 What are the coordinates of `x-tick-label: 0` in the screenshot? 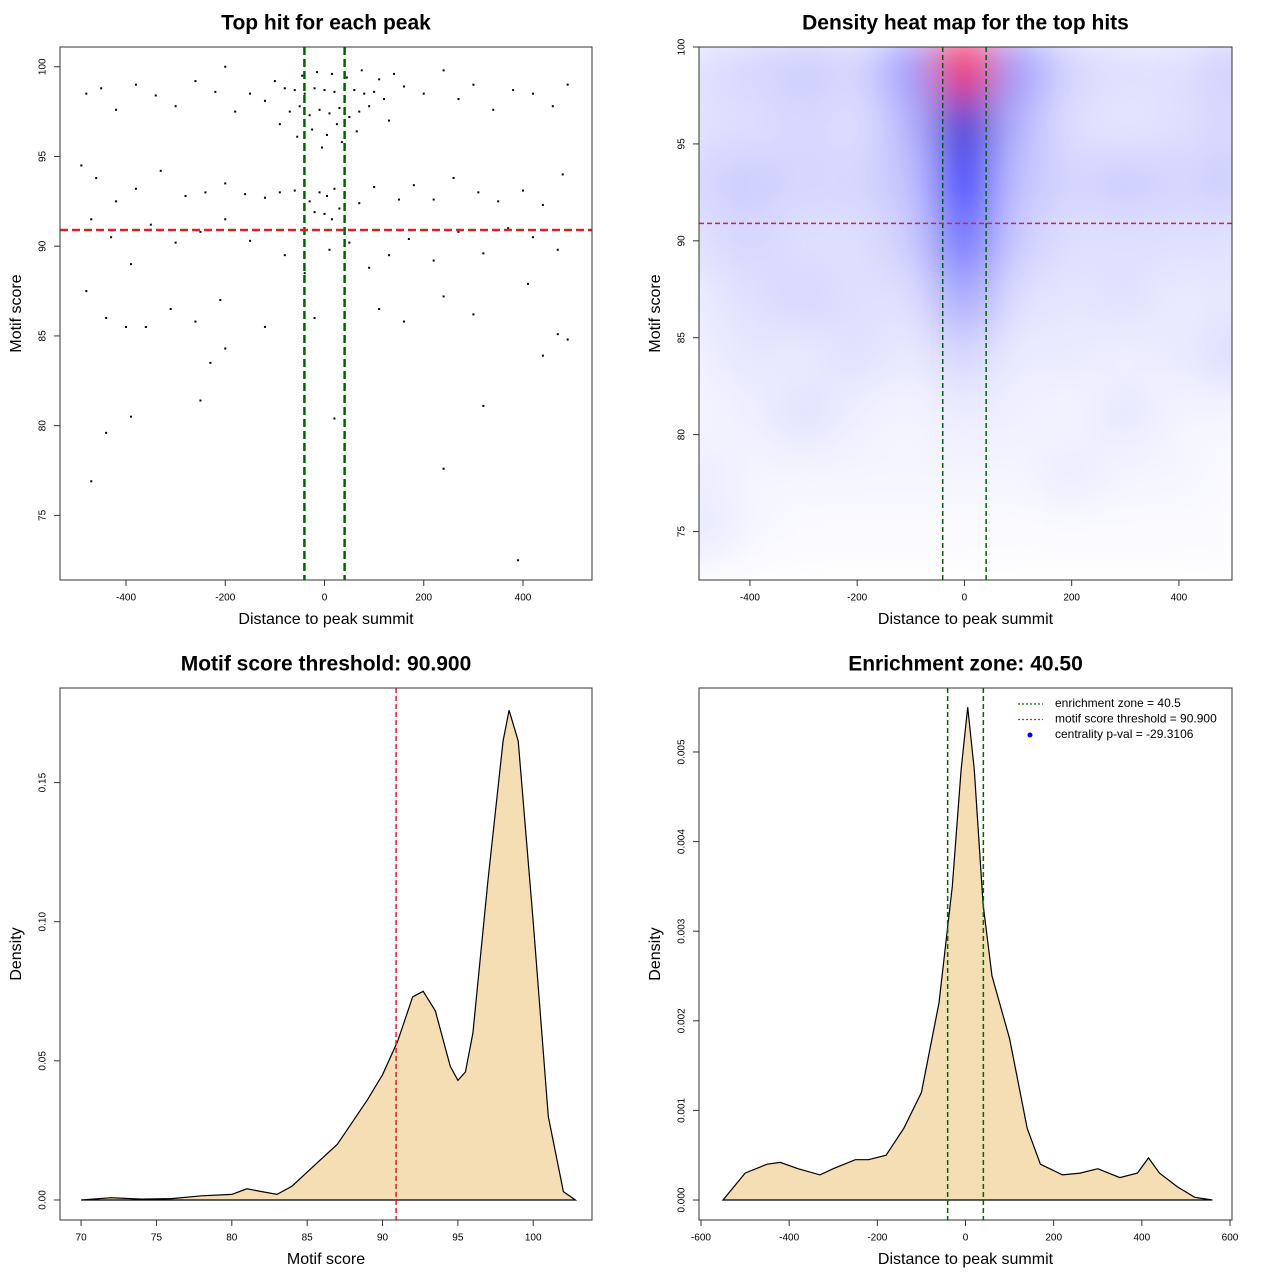 It's located at (325, 598).